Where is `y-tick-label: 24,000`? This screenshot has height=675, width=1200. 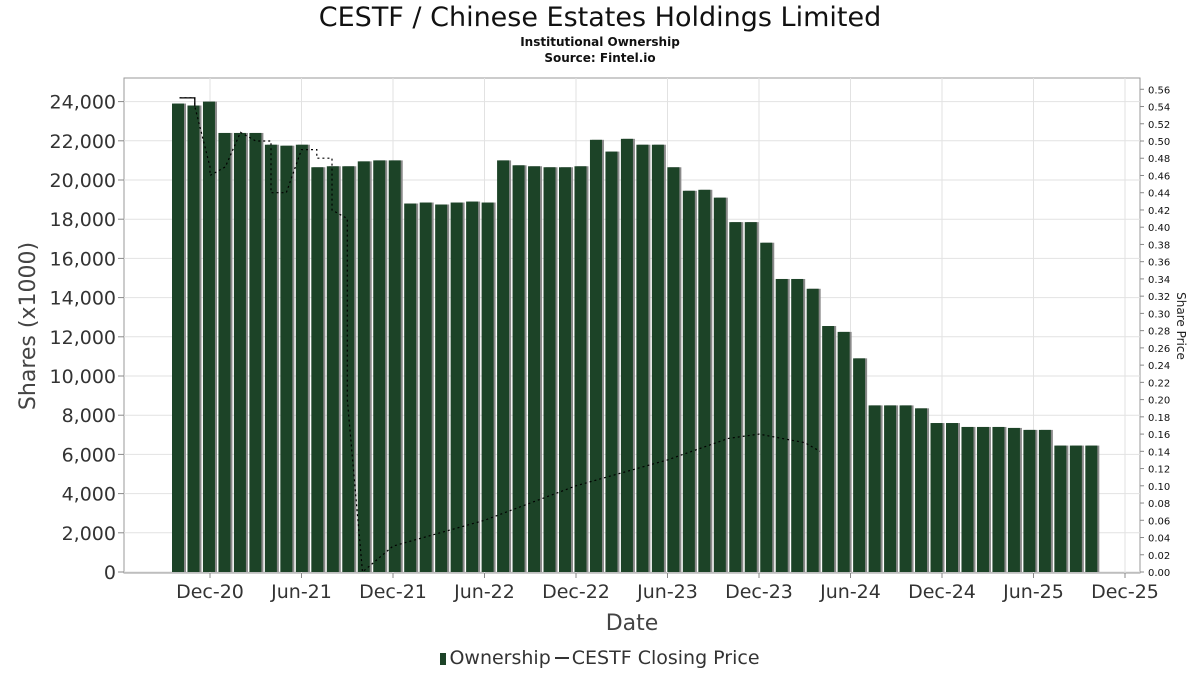 y-tick-label: 24,000 is located at coordinates (83, 103).